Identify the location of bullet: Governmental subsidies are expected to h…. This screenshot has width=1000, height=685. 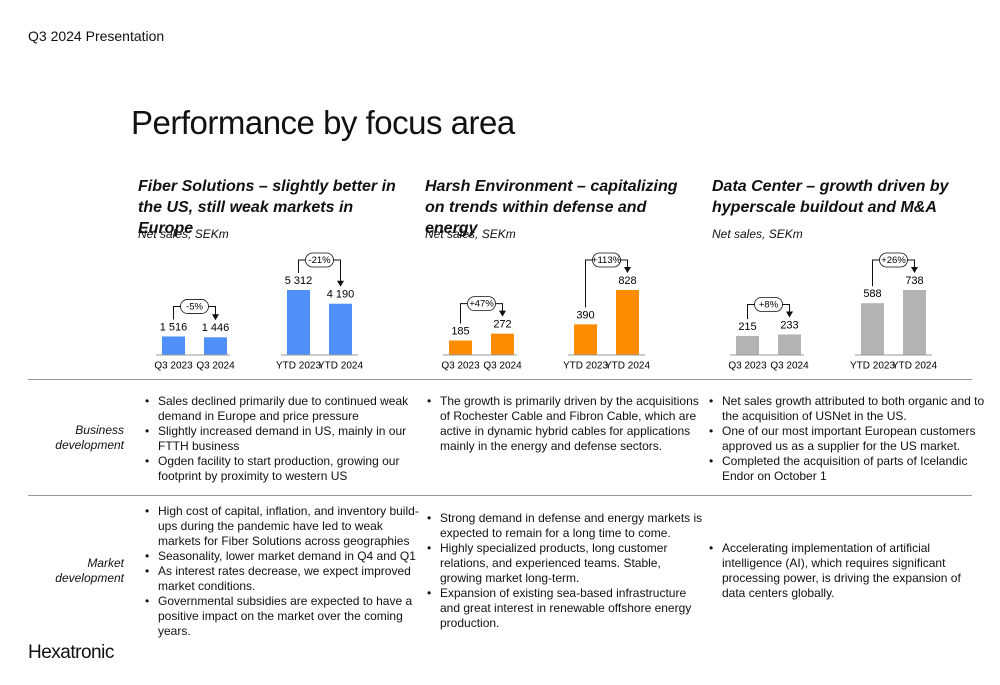
(284, 616).